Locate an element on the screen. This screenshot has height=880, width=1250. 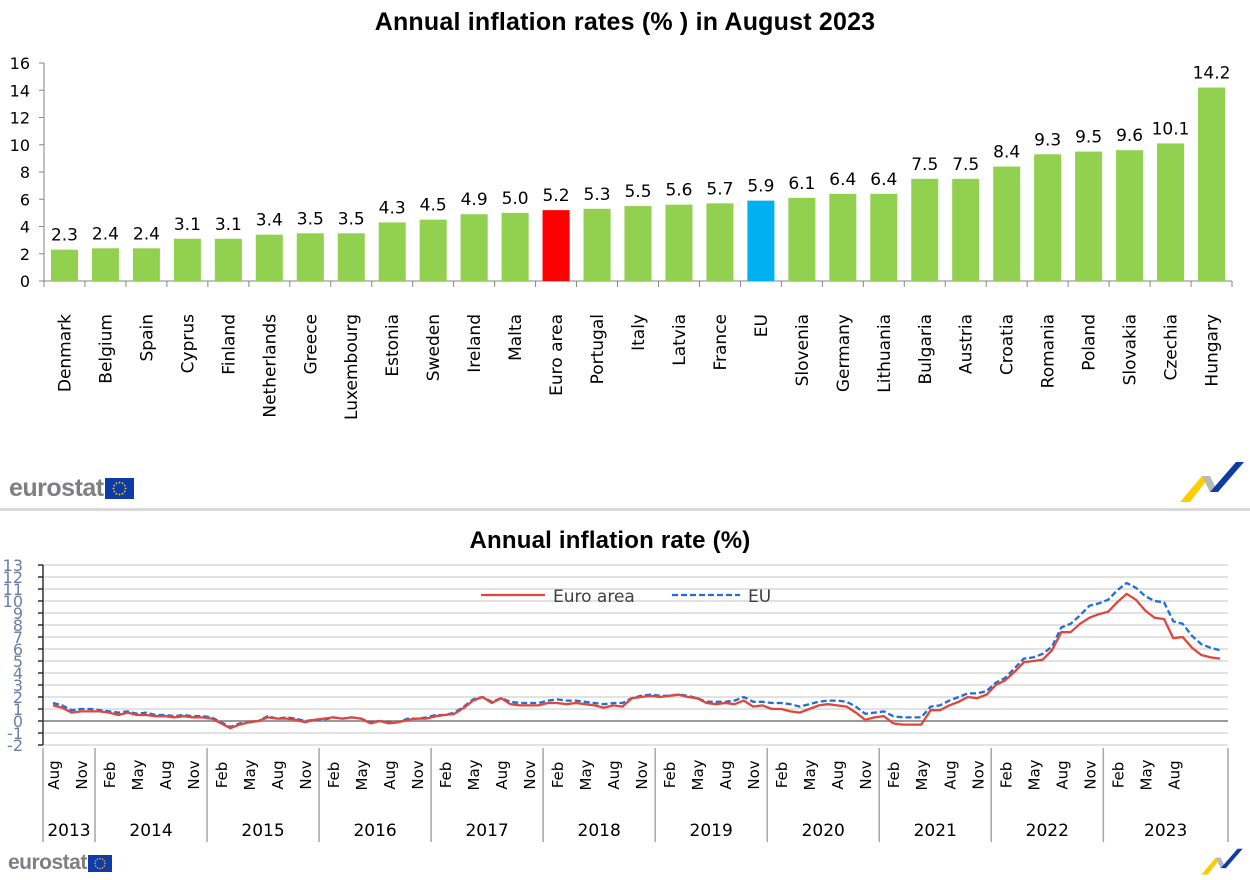
y-tick-label: 11 is located at coordinates (13, 589).